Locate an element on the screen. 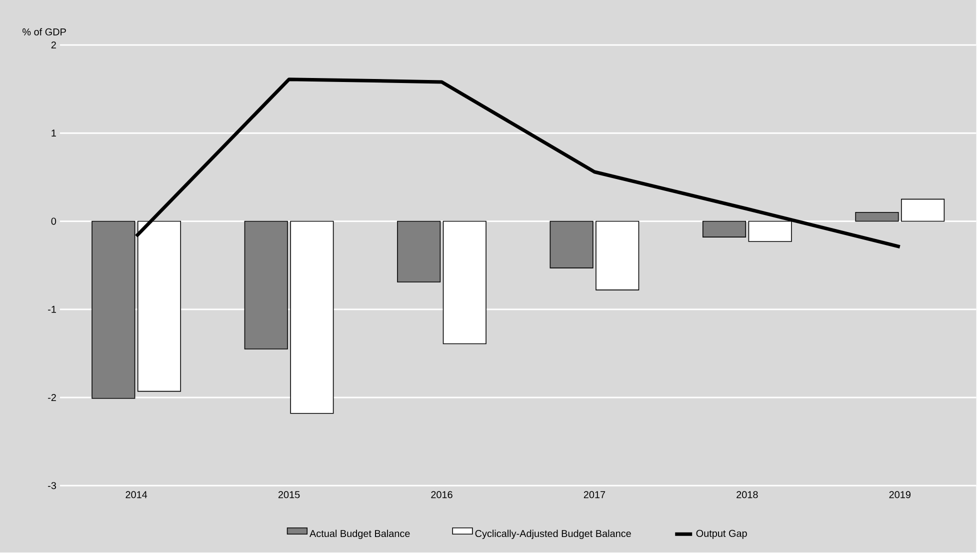 This screenshot has width=977, height=553. x-tick-label: 2016 is located at coordinates (441, 494).